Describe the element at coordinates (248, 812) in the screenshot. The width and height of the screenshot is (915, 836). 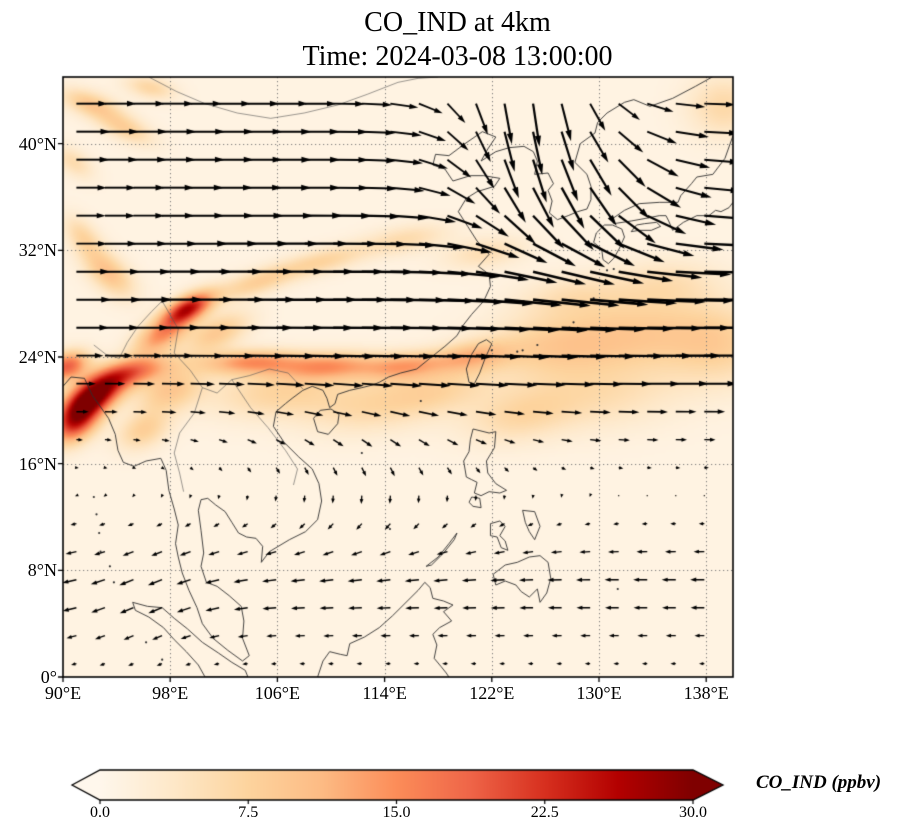
I see `colorbar-tick-label-7.5: 7.5` at that location.